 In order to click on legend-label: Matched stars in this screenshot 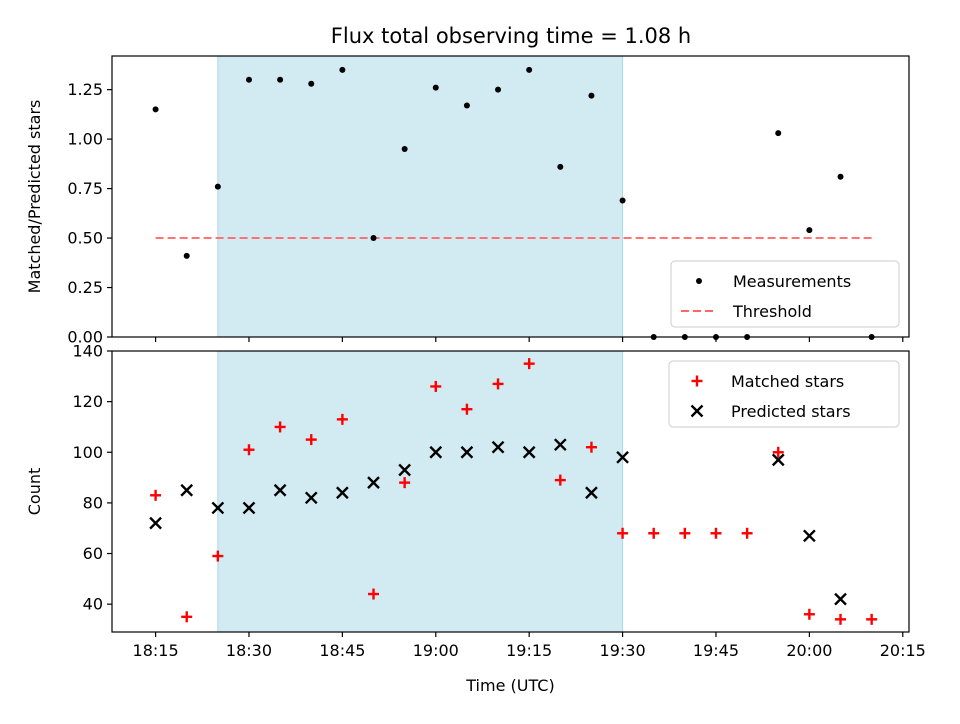, I will do `click(787, 381)`.